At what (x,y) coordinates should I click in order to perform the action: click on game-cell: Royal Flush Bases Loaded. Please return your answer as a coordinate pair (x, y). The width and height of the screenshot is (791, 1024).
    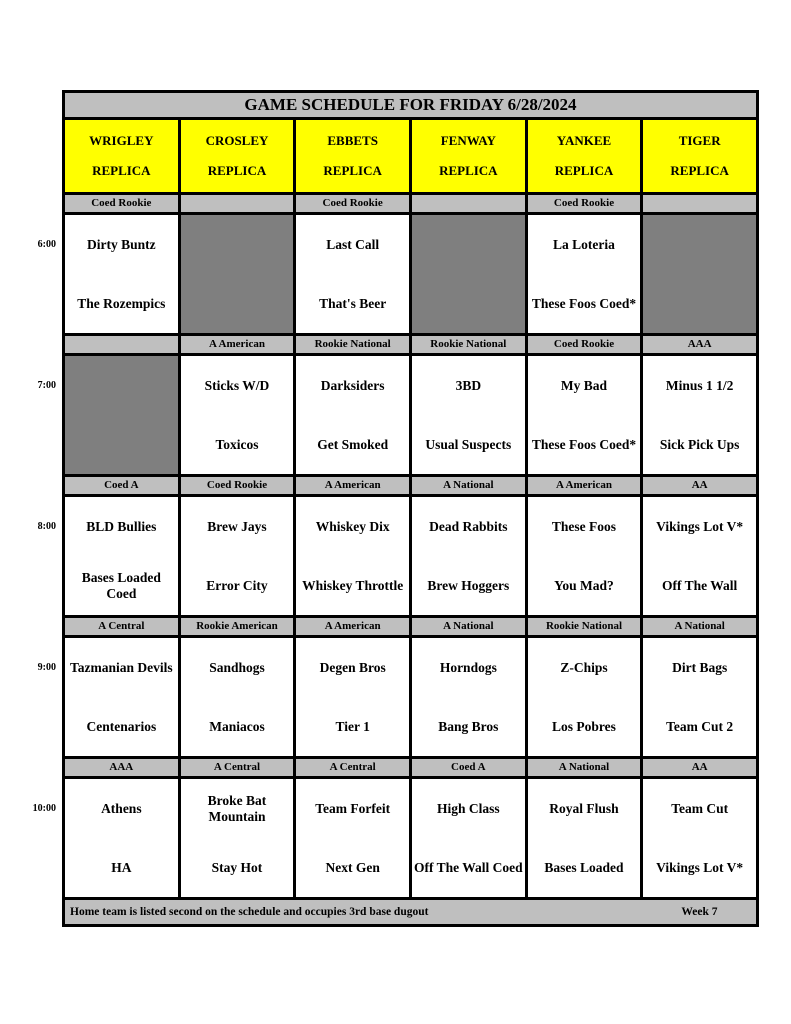
    Looking at the image, I should click on (584, 838).